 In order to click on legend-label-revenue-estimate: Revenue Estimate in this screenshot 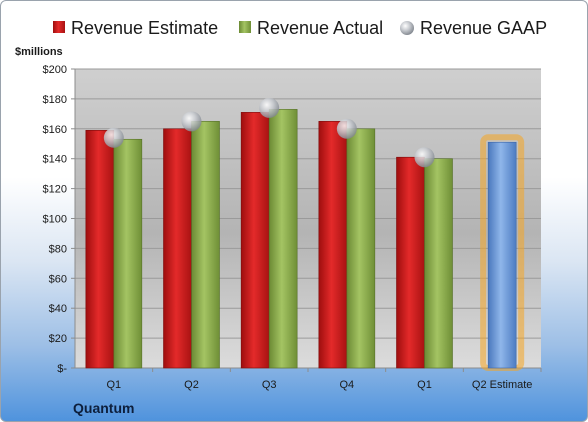, I will do `click(144, 28)`.